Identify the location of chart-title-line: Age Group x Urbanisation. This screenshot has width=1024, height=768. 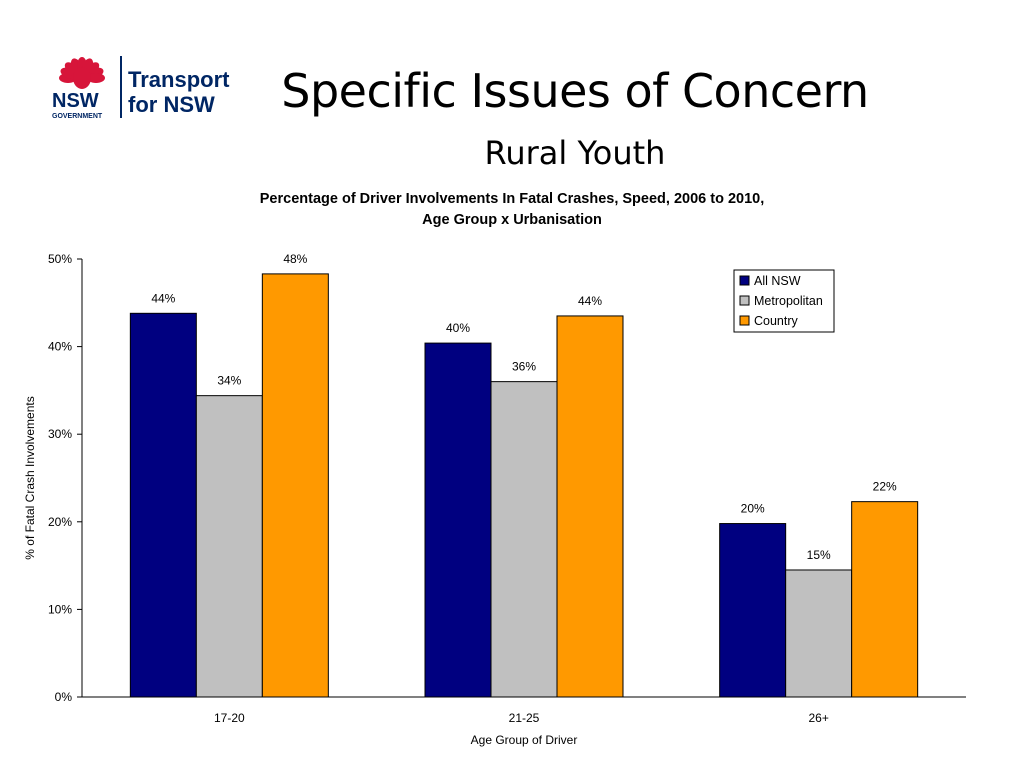
(512, 220).